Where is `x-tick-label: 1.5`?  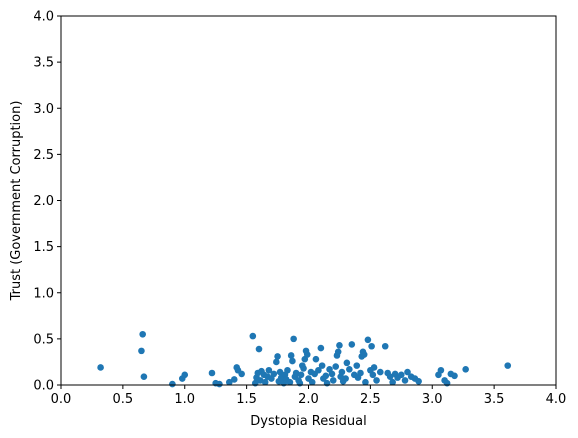 x-tick-label: 1.5 is located at coordinates (246, 399).